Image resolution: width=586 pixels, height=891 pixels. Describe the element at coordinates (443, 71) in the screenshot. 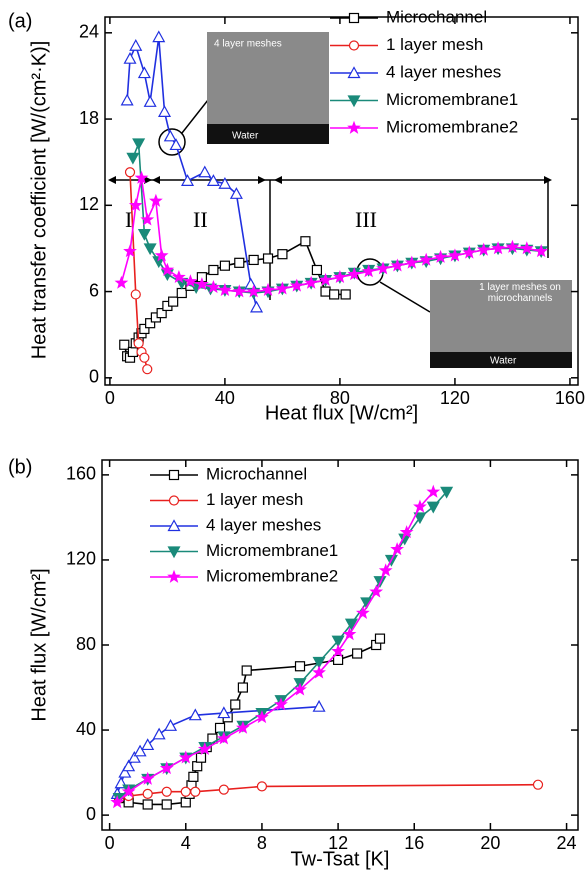

I see `legend-label: 4 layer meshes` at that location.